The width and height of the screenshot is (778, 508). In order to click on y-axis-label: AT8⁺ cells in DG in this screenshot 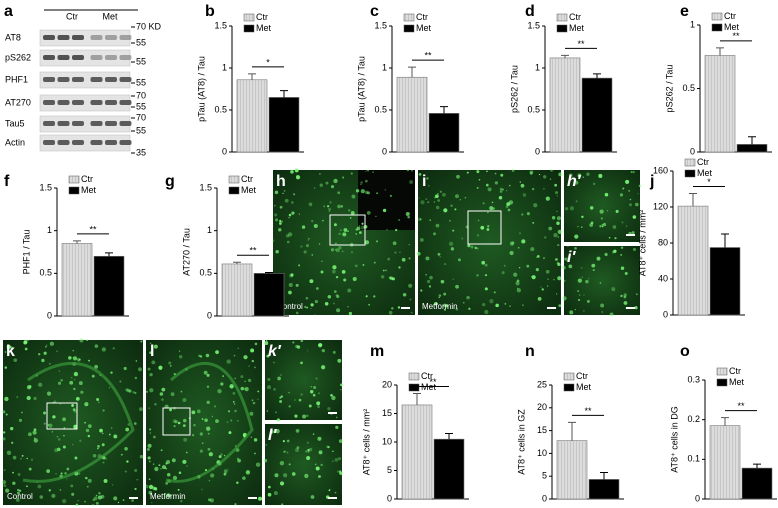, I will do `click(674, 439)`.